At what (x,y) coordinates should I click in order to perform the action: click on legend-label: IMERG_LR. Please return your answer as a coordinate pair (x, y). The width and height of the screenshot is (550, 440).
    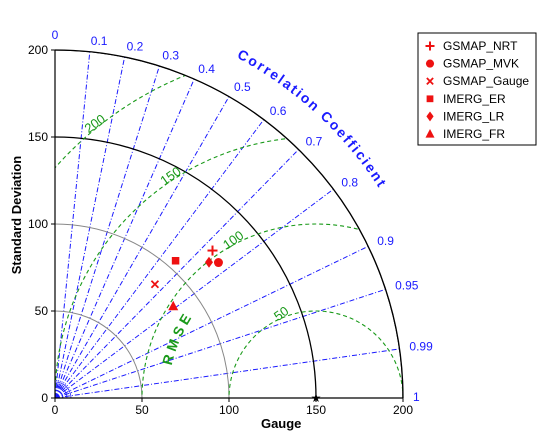
    Looking at the image, I should click on (474, 116).